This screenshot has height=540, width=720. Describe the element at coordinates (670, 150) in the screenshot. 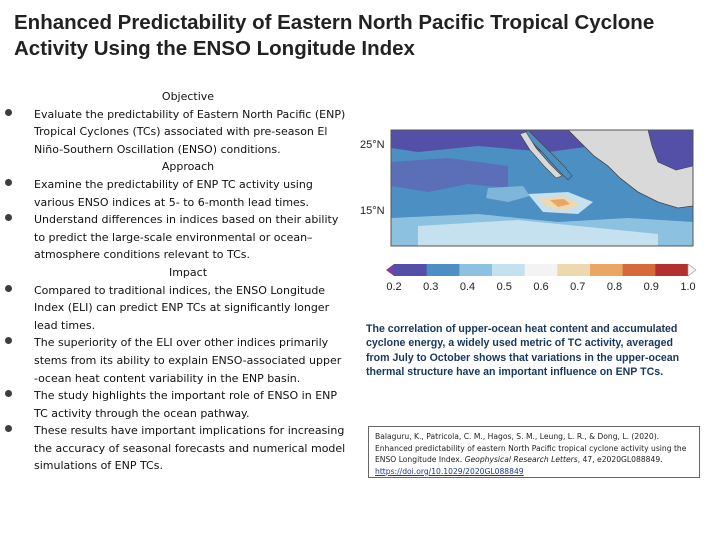

I see `gulf-of-mexico` at that location.